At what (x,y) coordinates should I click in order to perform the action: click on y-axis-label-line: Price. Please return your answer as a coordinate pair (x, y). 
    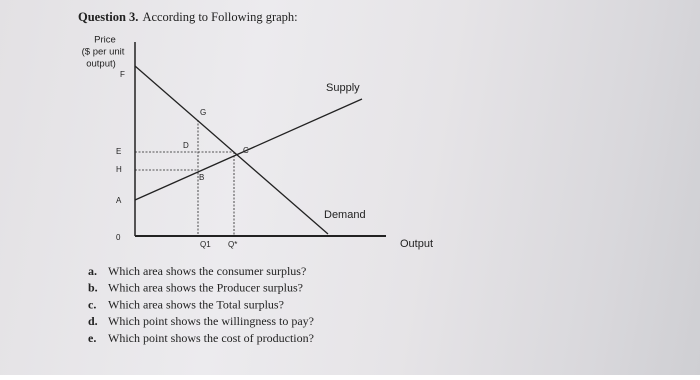
    Looking at the image, I should click on (105, 40).